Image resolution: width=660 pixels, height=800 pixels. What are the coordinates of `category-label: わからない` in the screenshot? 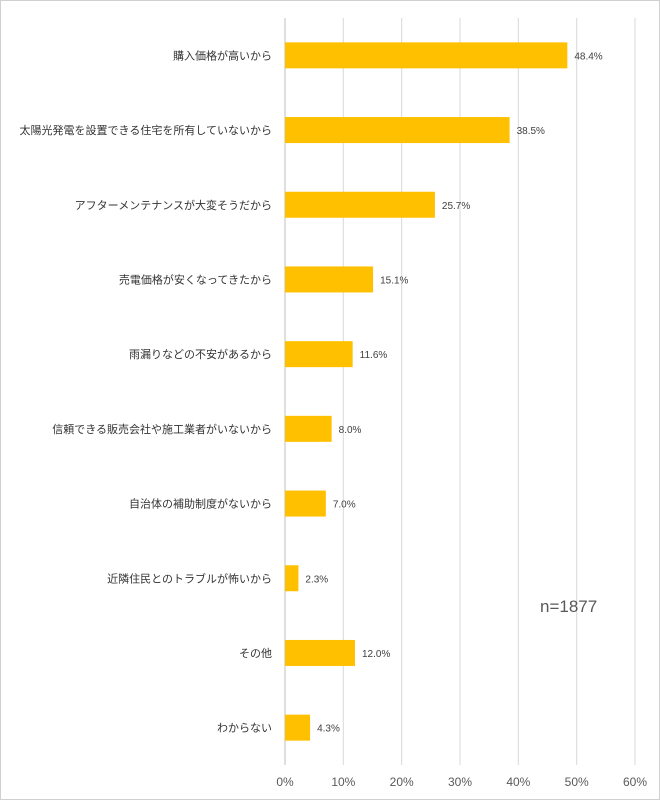 It's located at (244, 728).